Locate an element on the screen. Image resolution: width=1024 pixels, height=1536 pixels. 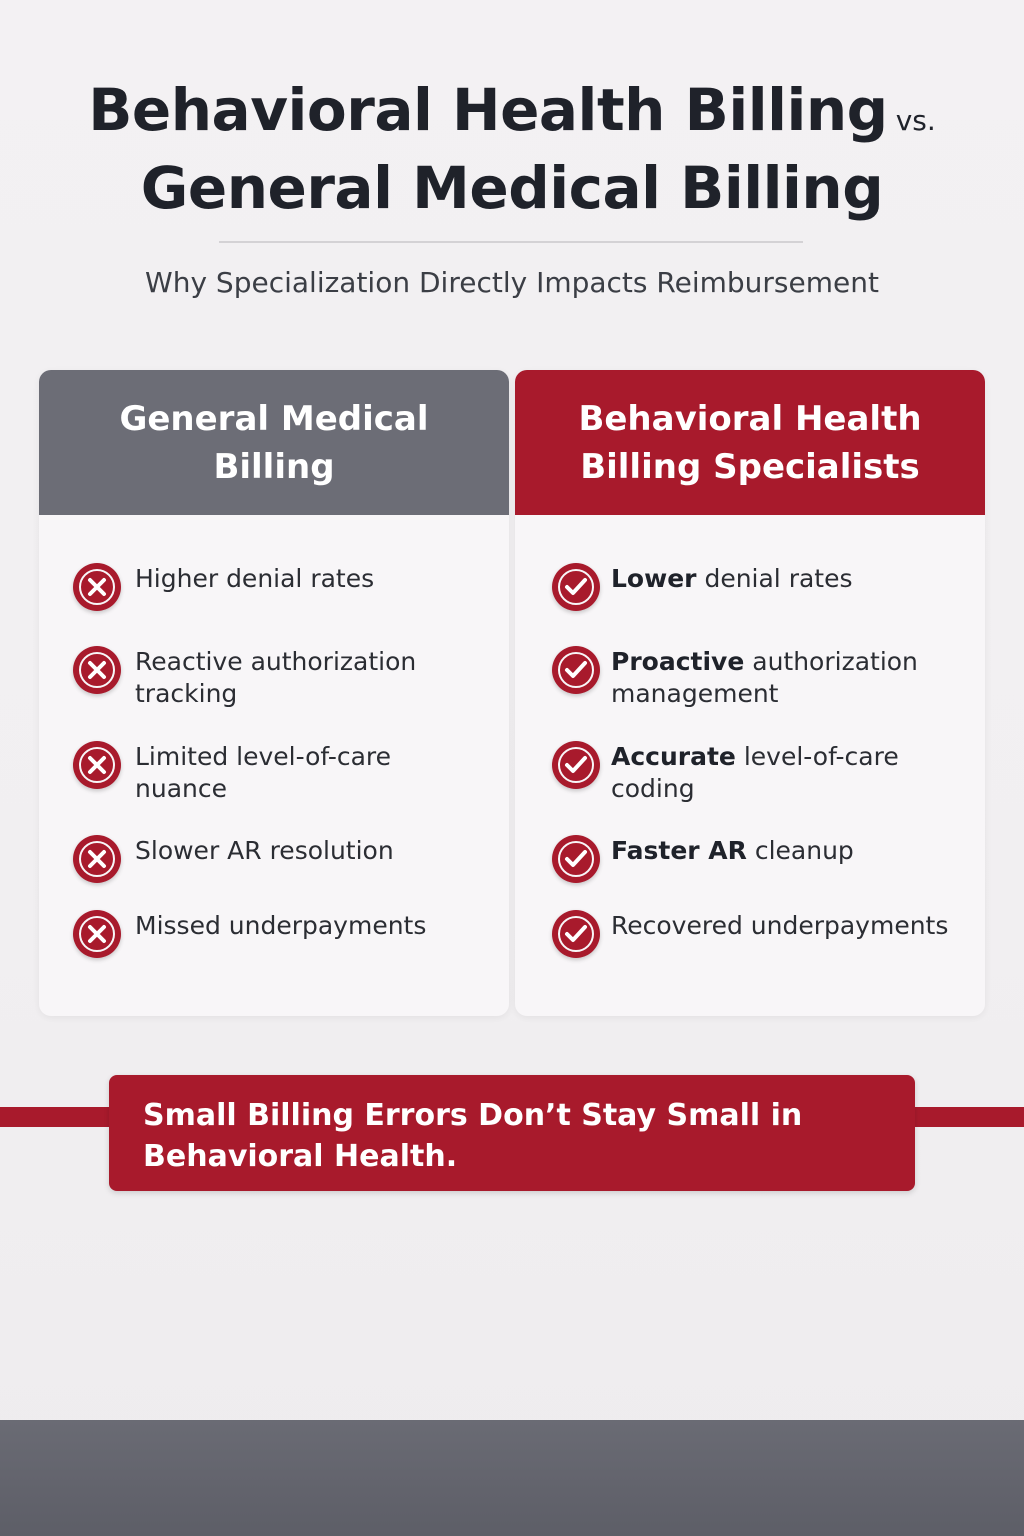
list-item-rest: level-of-care coding is located at coordinates (755, 772).